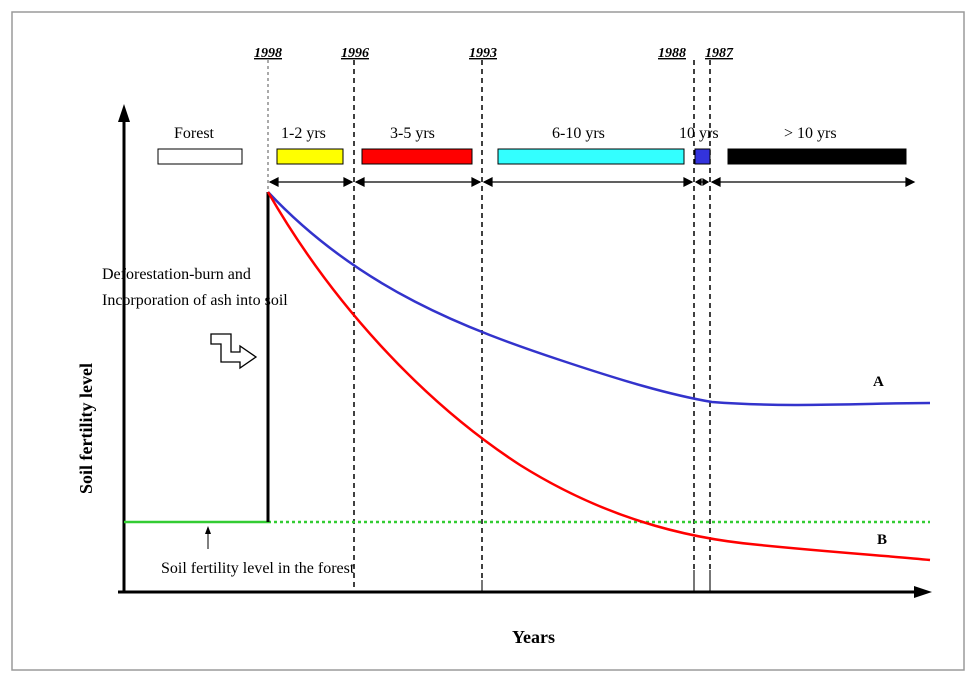  What do you see at coordinates (194, 133) in the screenshot?
I see `period-label-forest: Forest` at bounding box center [194, 133].